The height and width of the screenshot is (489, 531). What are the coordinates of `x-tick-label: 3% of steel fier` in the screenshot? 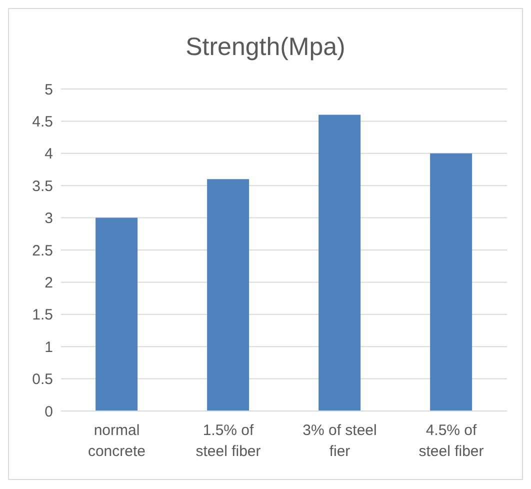 It's located at (339, 441).